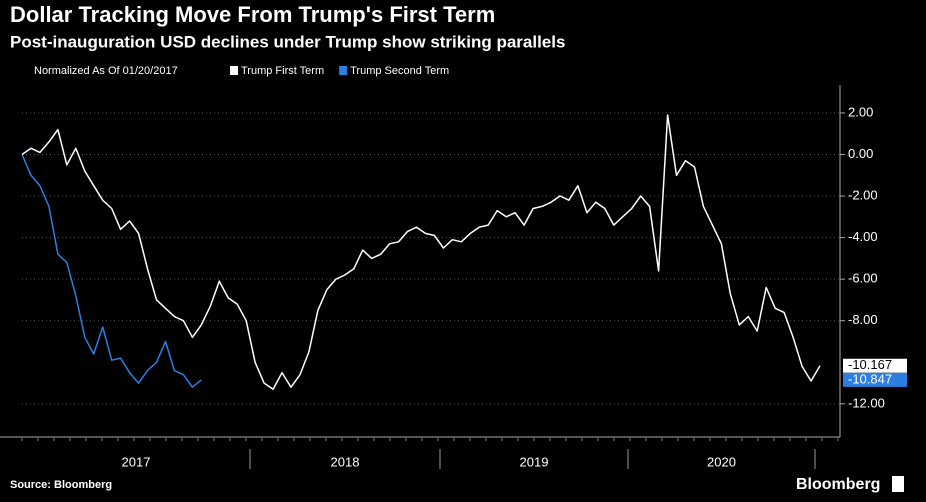  I want to click on brand: Bloomberg, so click(838, 484).